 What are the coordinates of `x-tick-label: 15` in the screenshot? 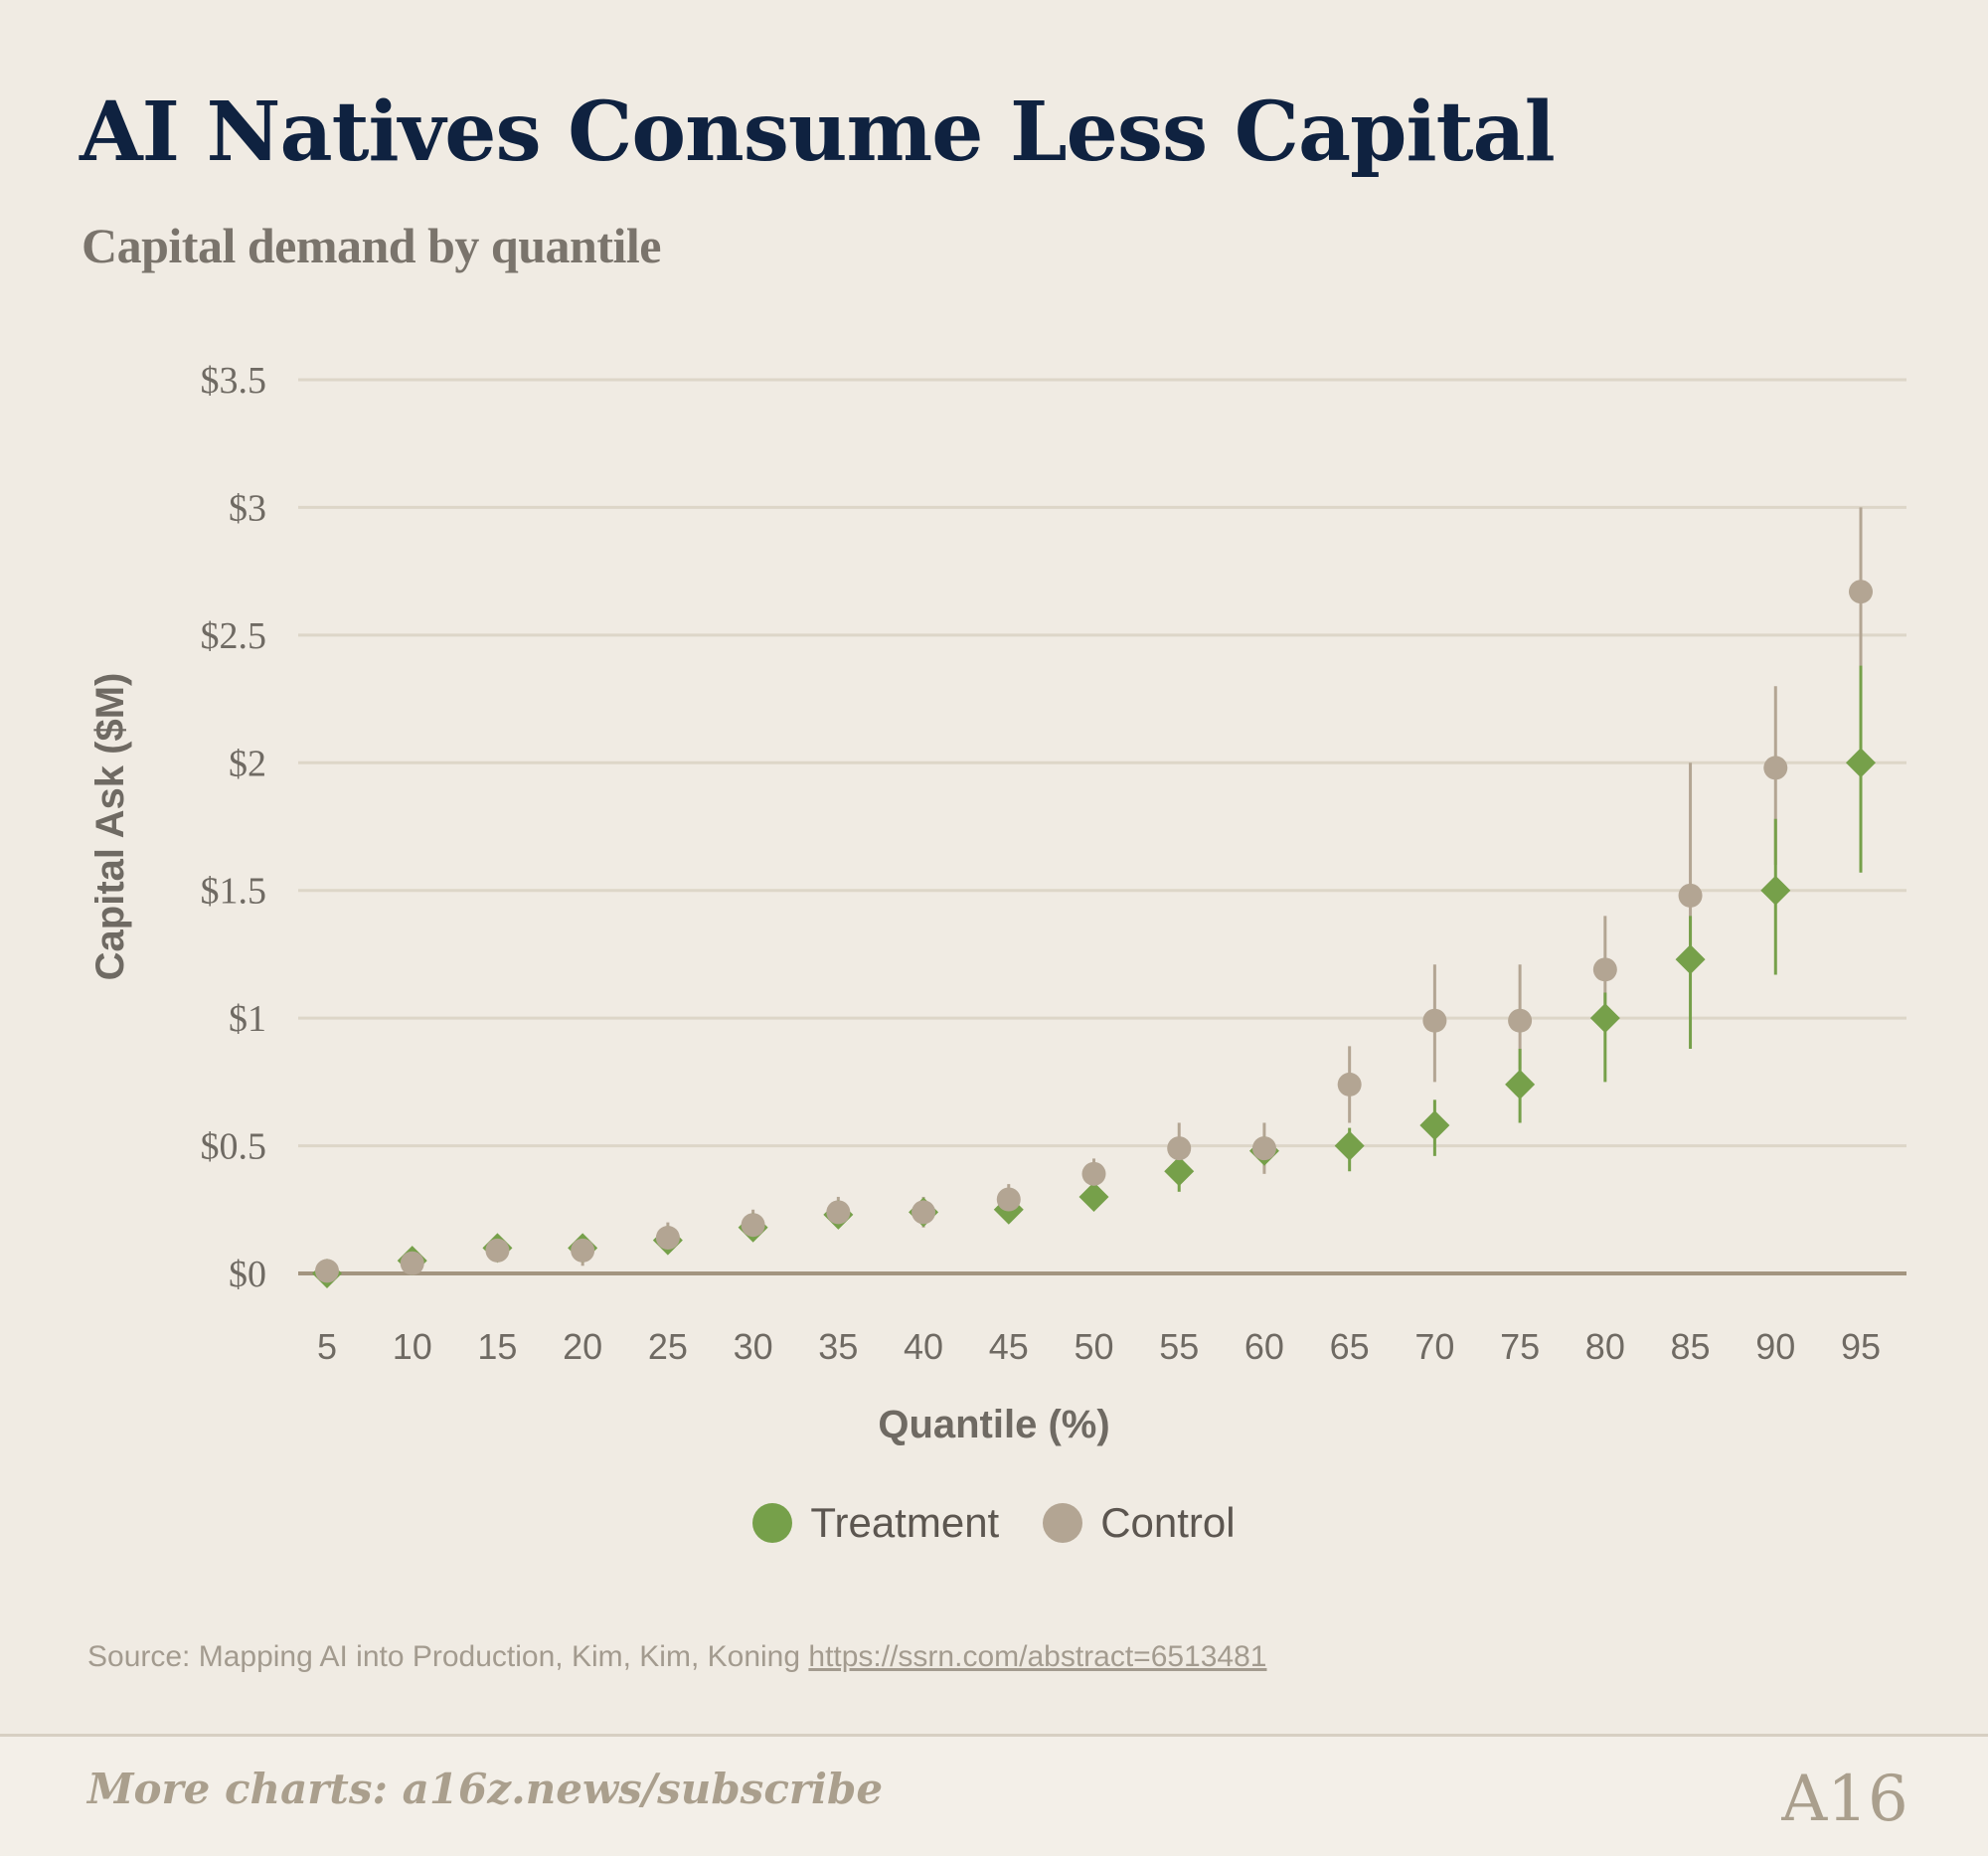 It's located at (497, 1346).